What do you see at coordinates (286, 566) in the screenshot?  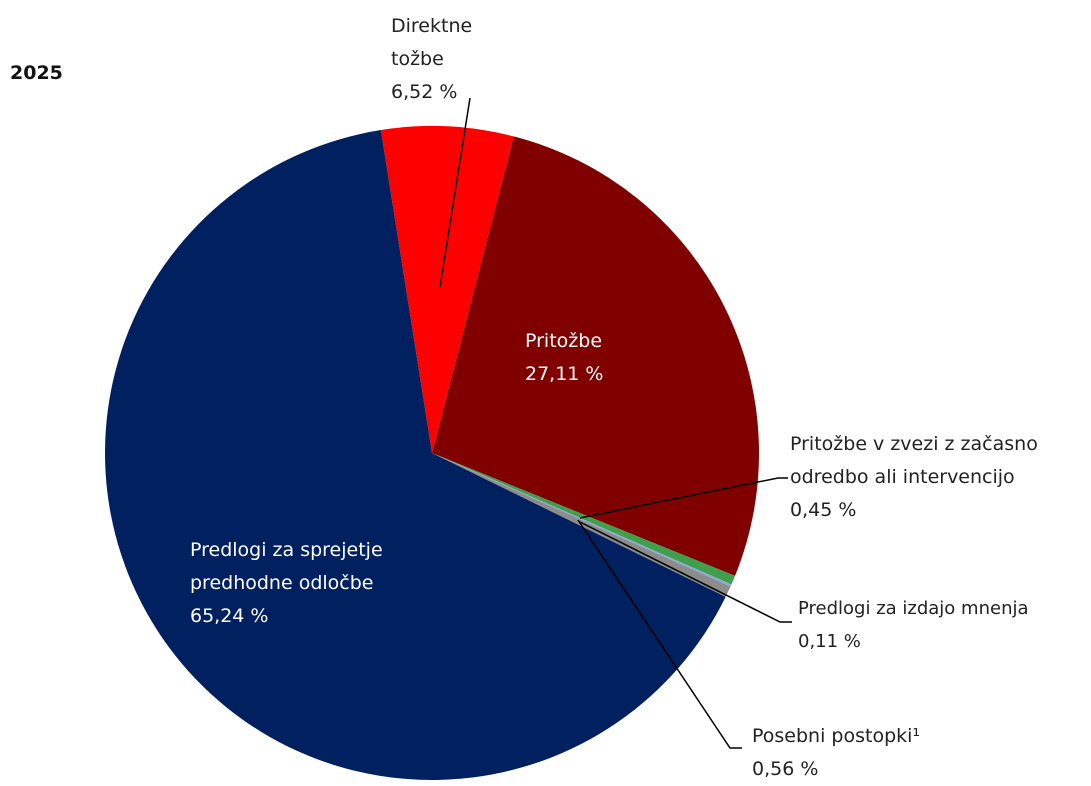 I see `label-name: Predlogi za sprejetje predhodne odločbe` at bounding box center [286, 566].